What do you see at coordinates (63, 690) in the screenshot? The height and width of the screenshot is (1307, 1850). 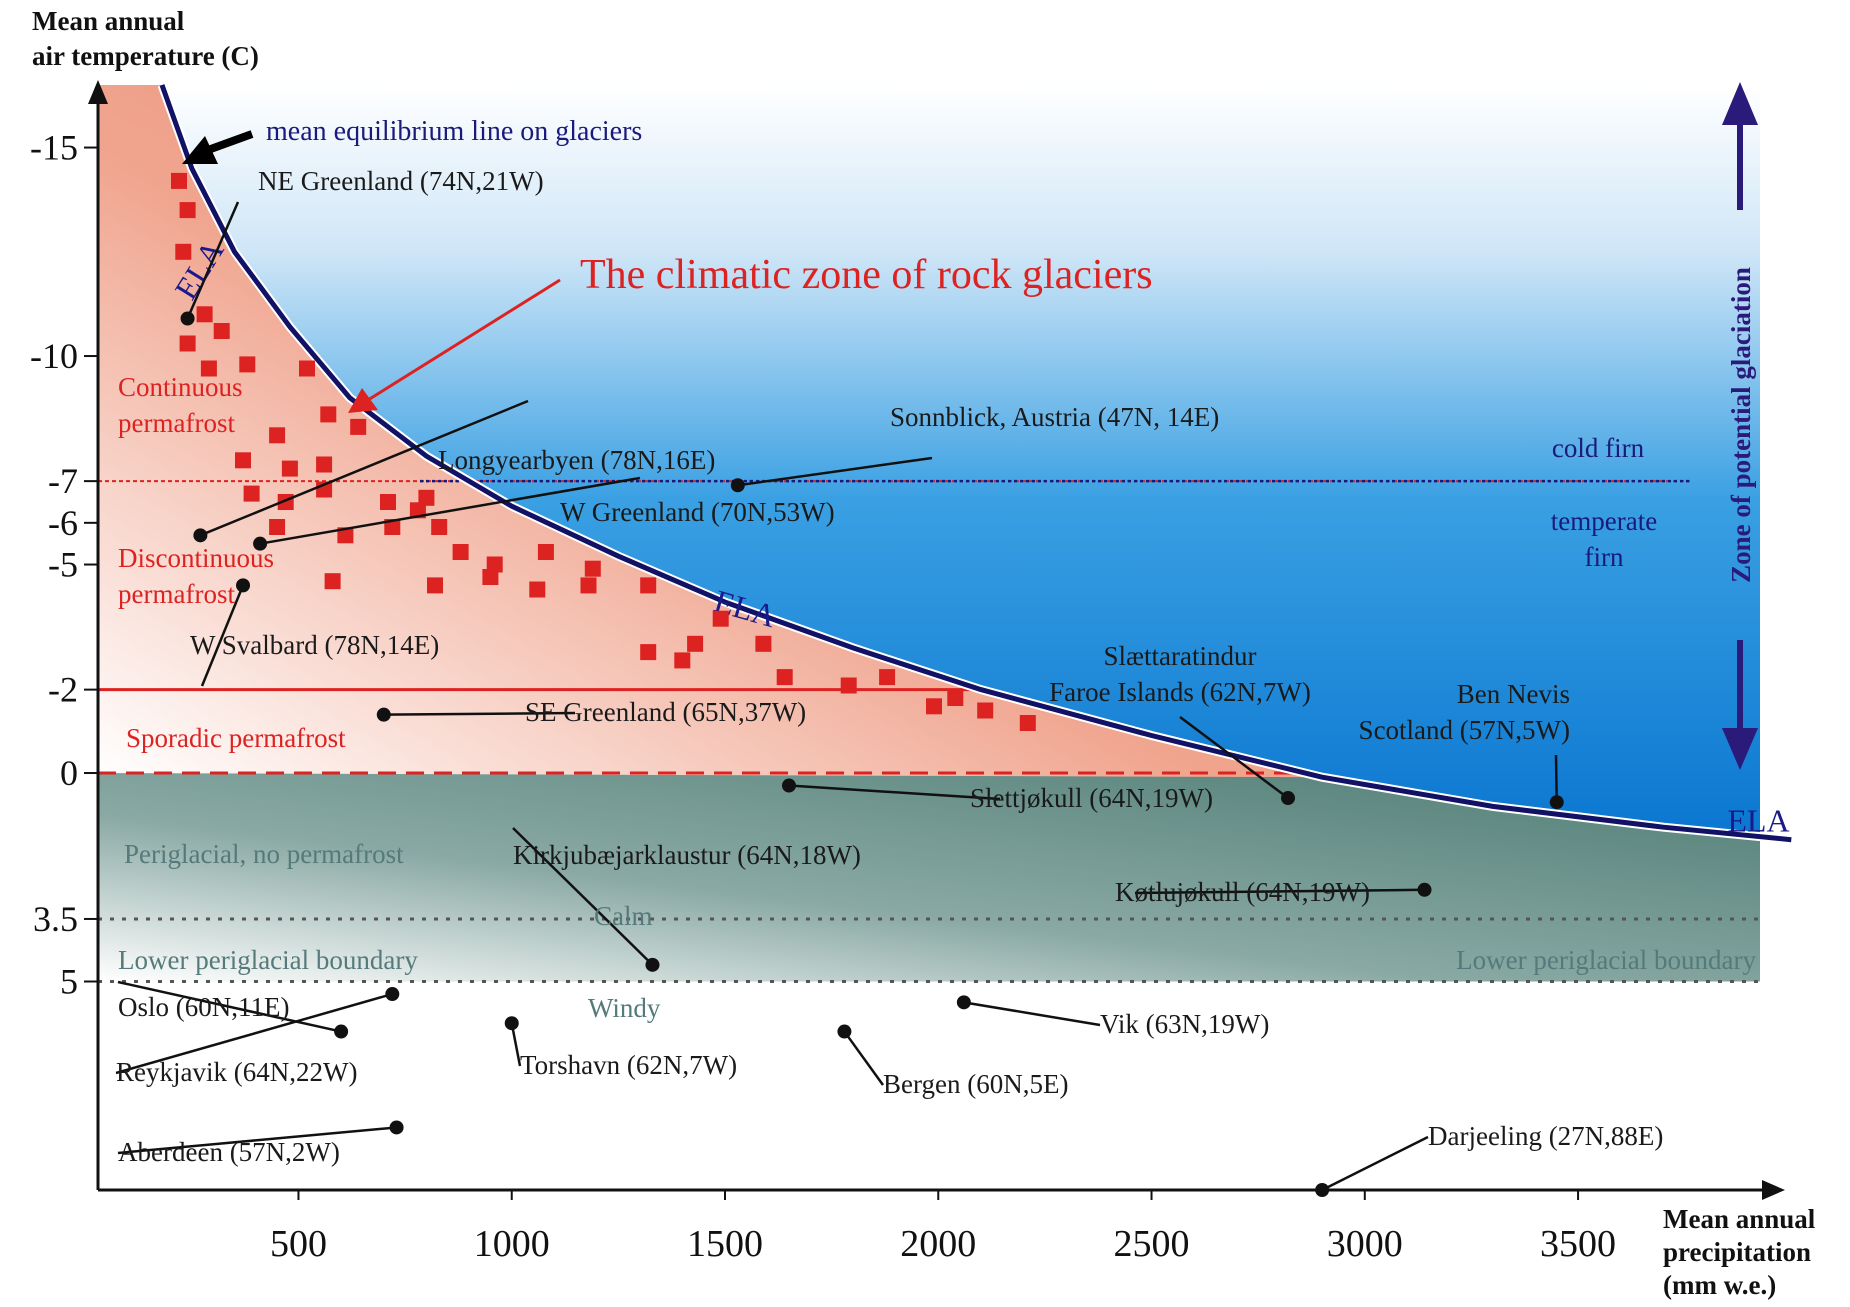 I see `y-tick-label: -2` at bounding box center [63, 690].